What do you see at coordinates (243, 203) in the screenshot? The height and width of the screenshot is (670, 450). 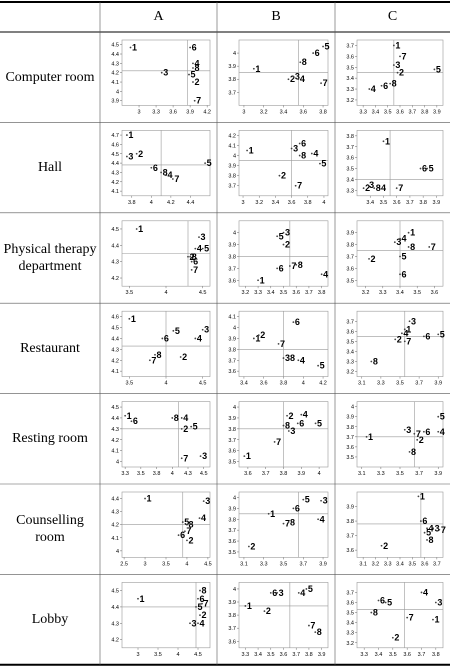 I see `x-tick-label: 3` at bounding box center [243, 203].